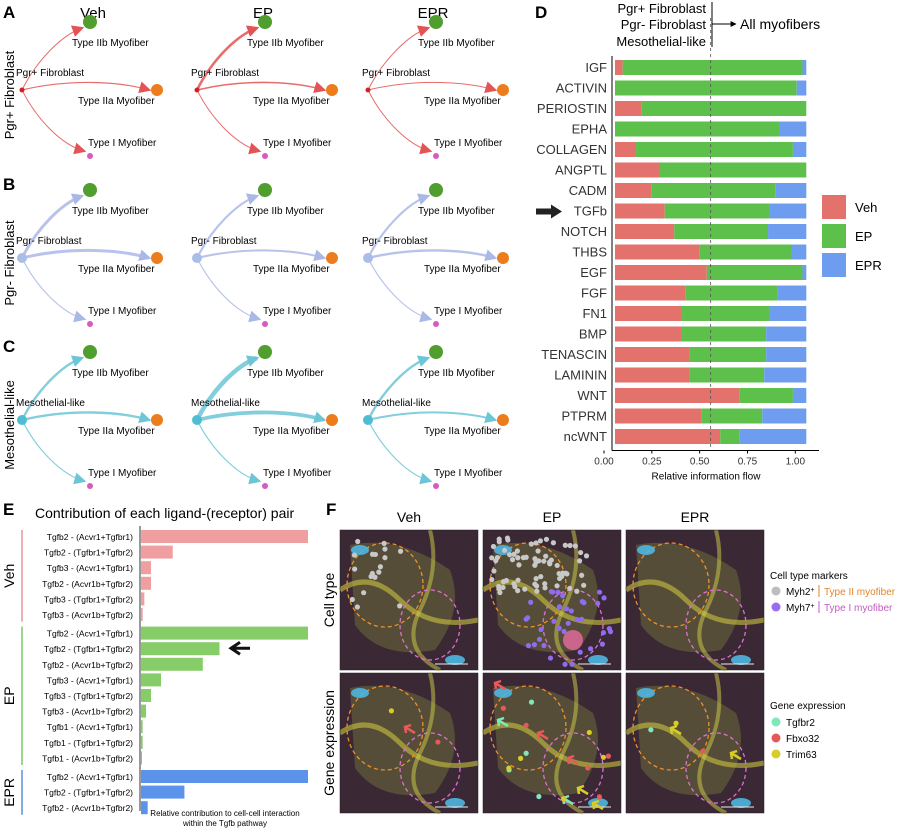 Image resolution: width=900 pixels, height=840 pixels. I want to click on highlight-arrow-e, so click(239, 648).